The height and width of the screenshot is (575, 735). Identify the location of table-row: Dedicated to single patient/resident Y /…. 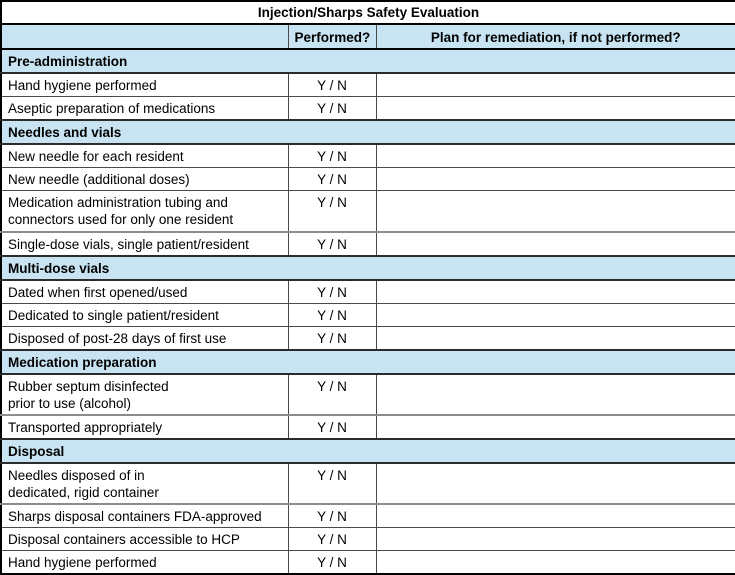
(367, 314).